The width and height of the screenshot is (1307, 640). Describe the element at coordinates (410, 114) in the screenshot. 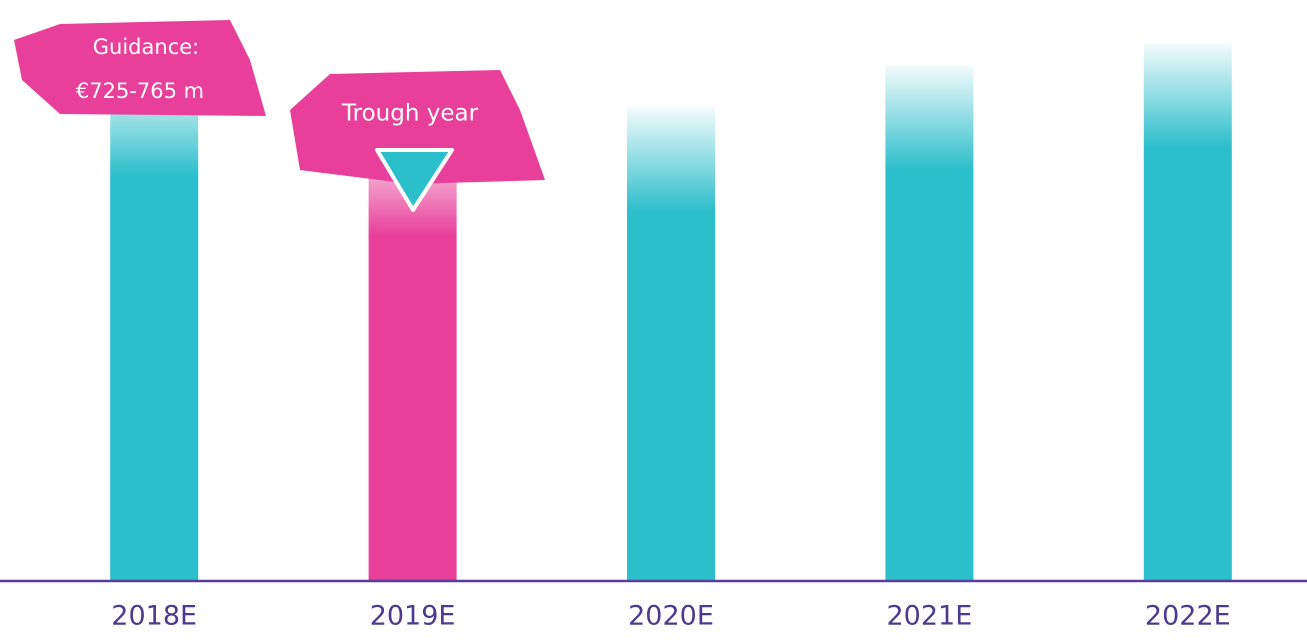

I see `annotation-text: Trough year` at that location.